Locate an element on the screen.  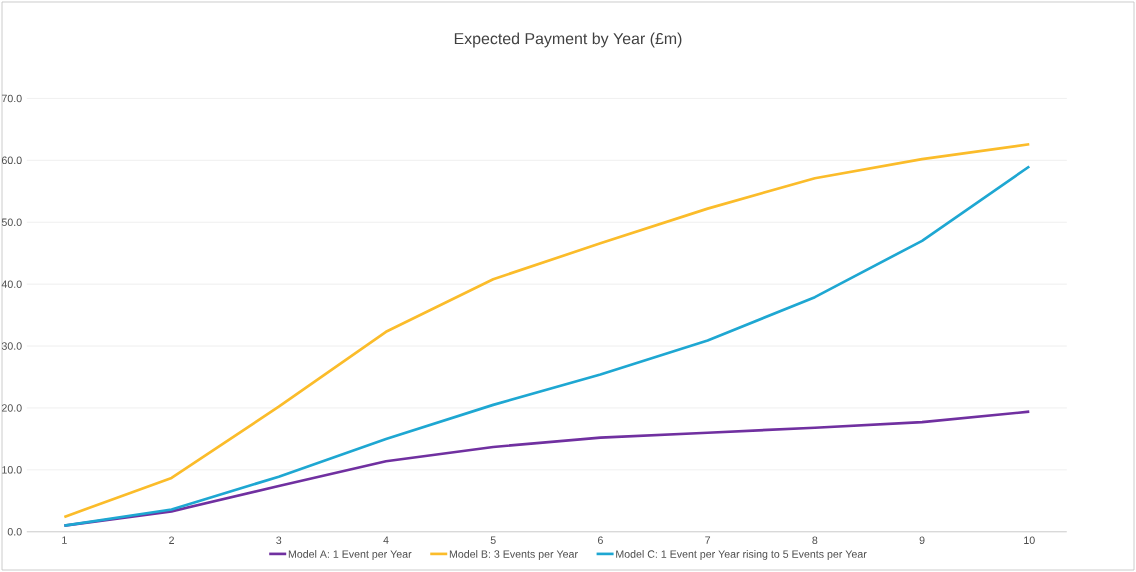
y-tick-label: 60.0 is located at coordinates (11, 160).